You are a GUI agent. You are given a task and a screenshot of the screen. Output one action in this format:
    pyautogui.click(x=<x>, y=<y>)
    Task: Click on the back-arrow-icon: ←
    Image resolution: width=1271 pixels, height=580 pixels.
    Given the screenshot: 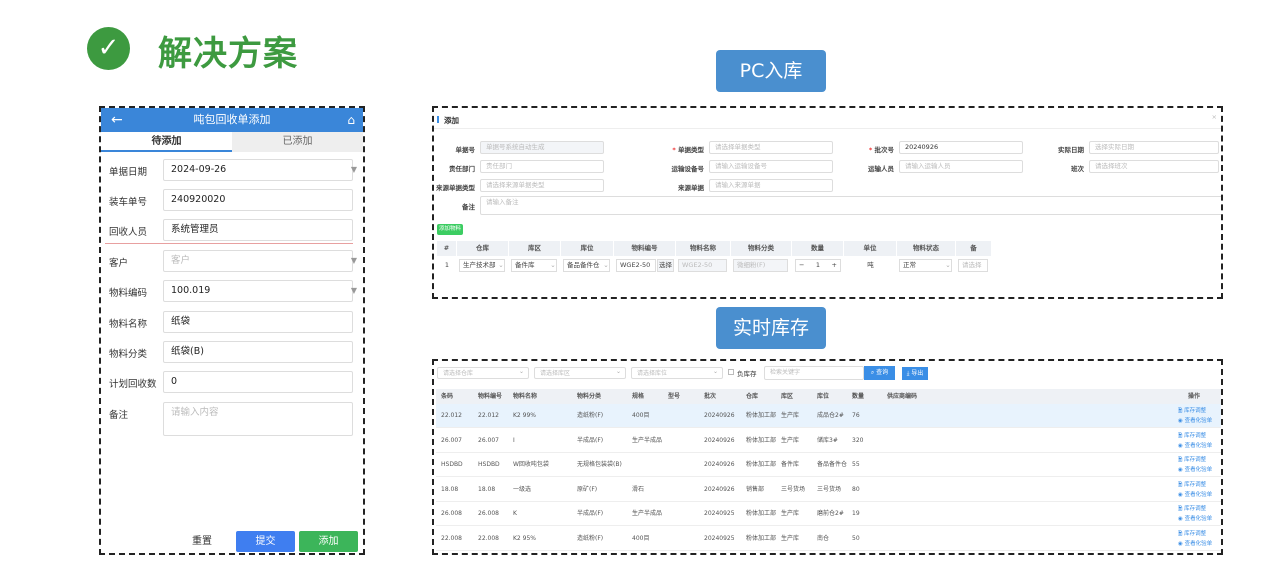 What is the action you would take?
    pyautogui.click(x=117, y=120)
    